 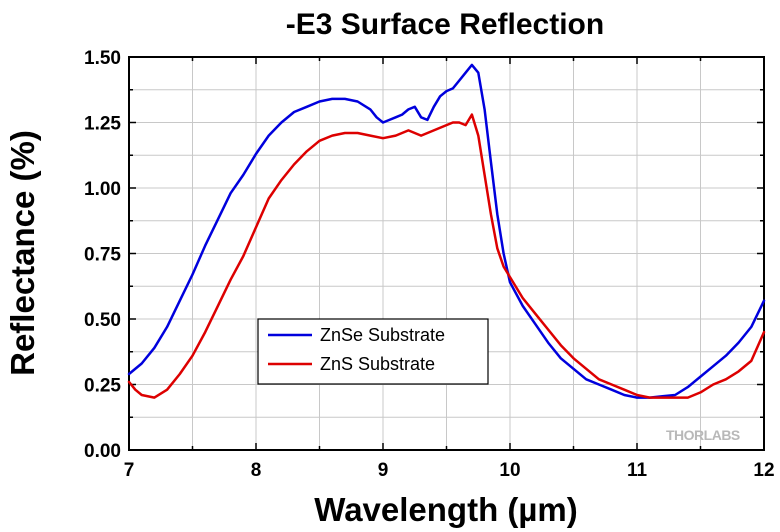 I want to click on y-tick-label: 0.75, so click(x=102, y=255).